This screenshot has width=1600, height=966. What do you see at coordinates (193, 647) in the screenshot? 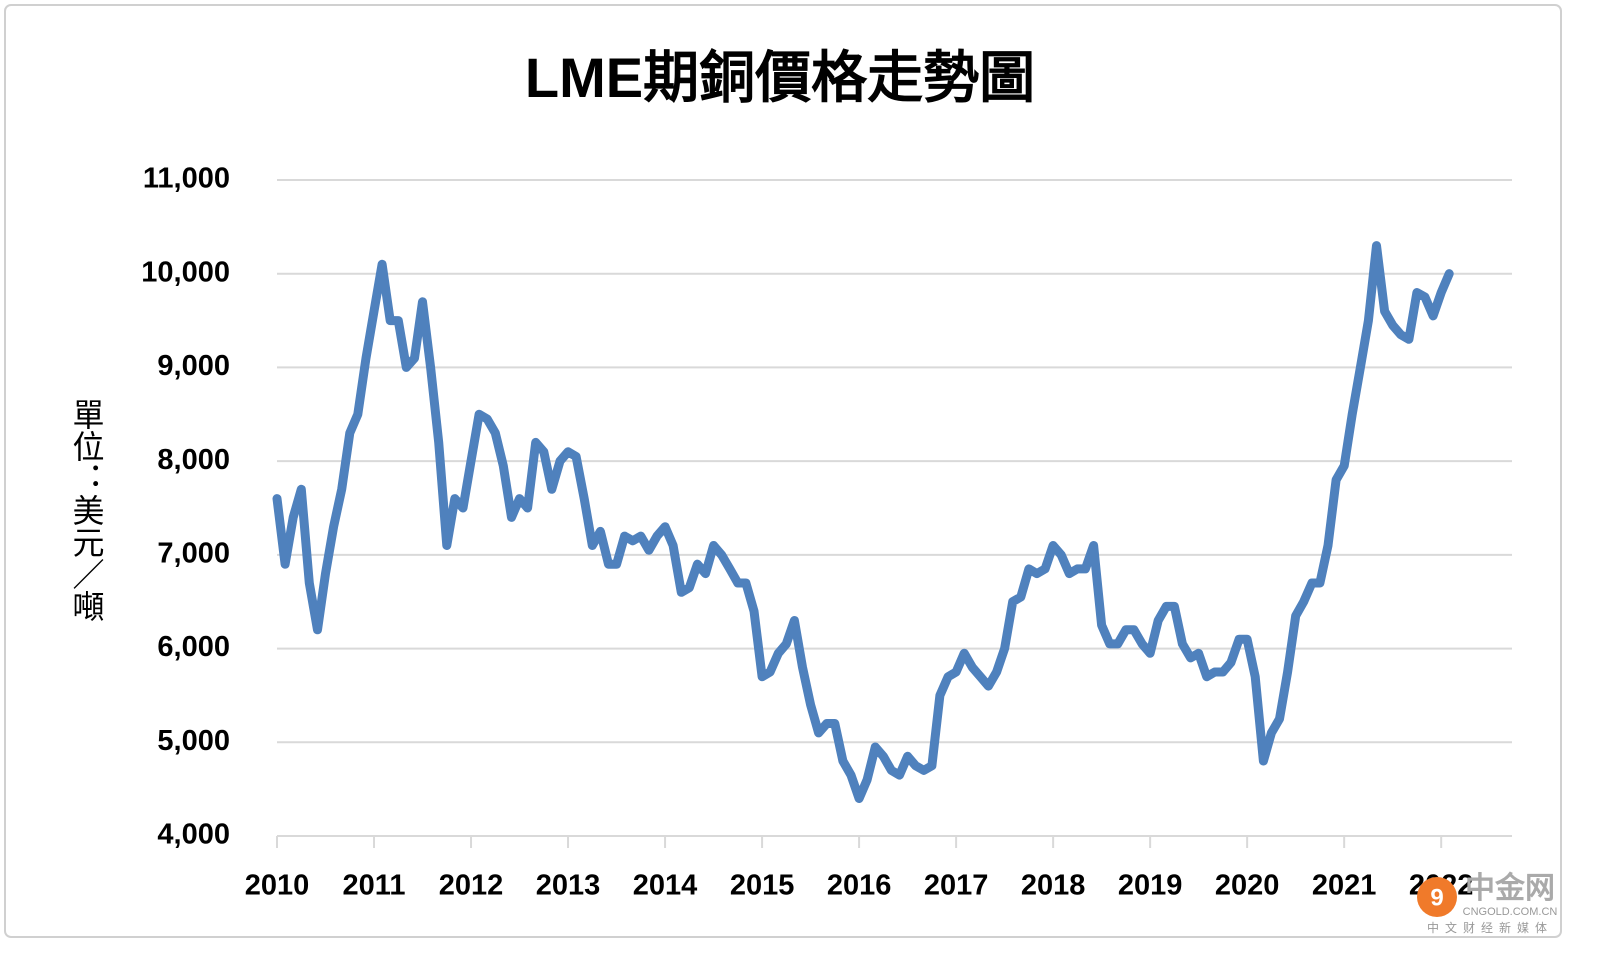
I see `y-tick-label: 6,000` at bounding box center [193, 647].